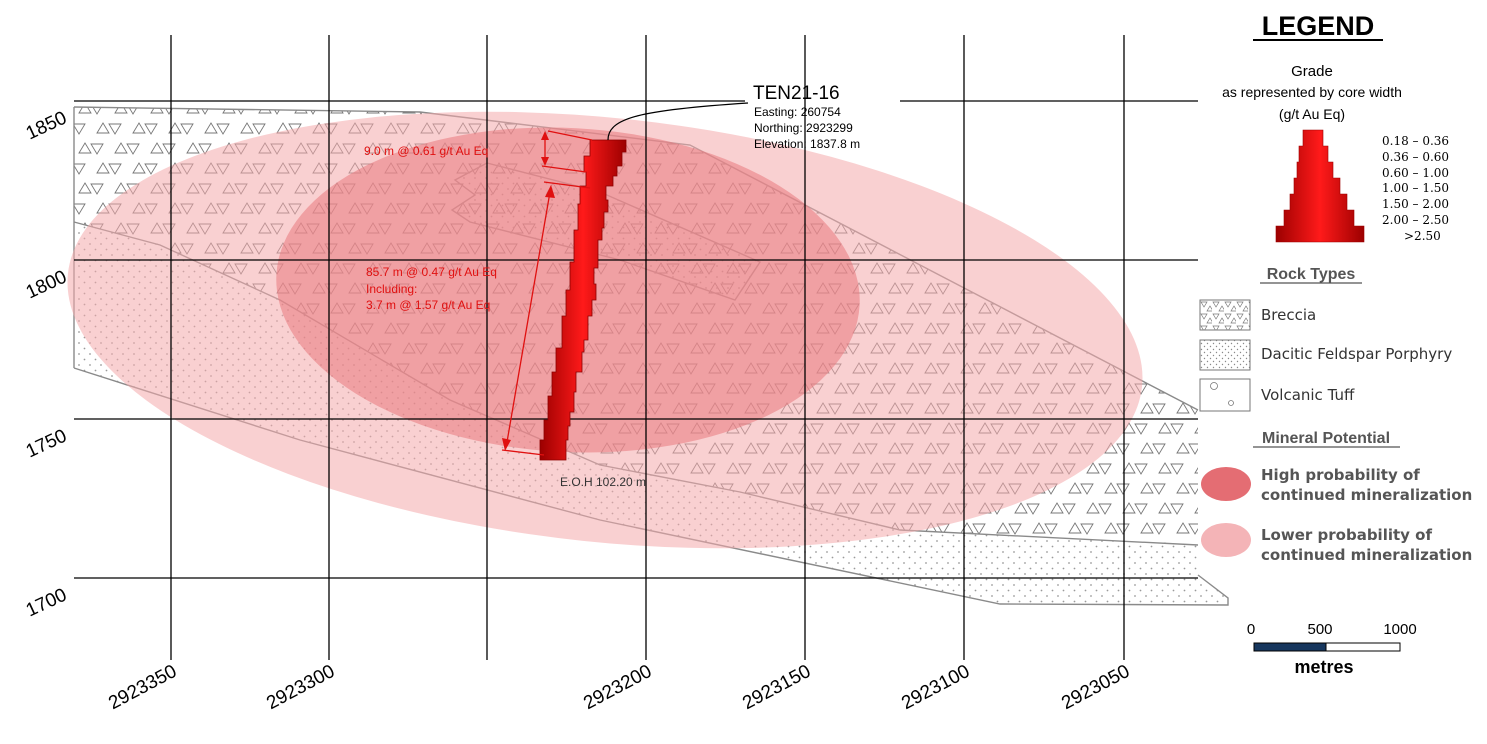 Image resolution: width=1487 pixels, height=744 pixels. Describe the element at coordinates (1225, 395) in the screenshot. I see `tuff-swatch` at that location.